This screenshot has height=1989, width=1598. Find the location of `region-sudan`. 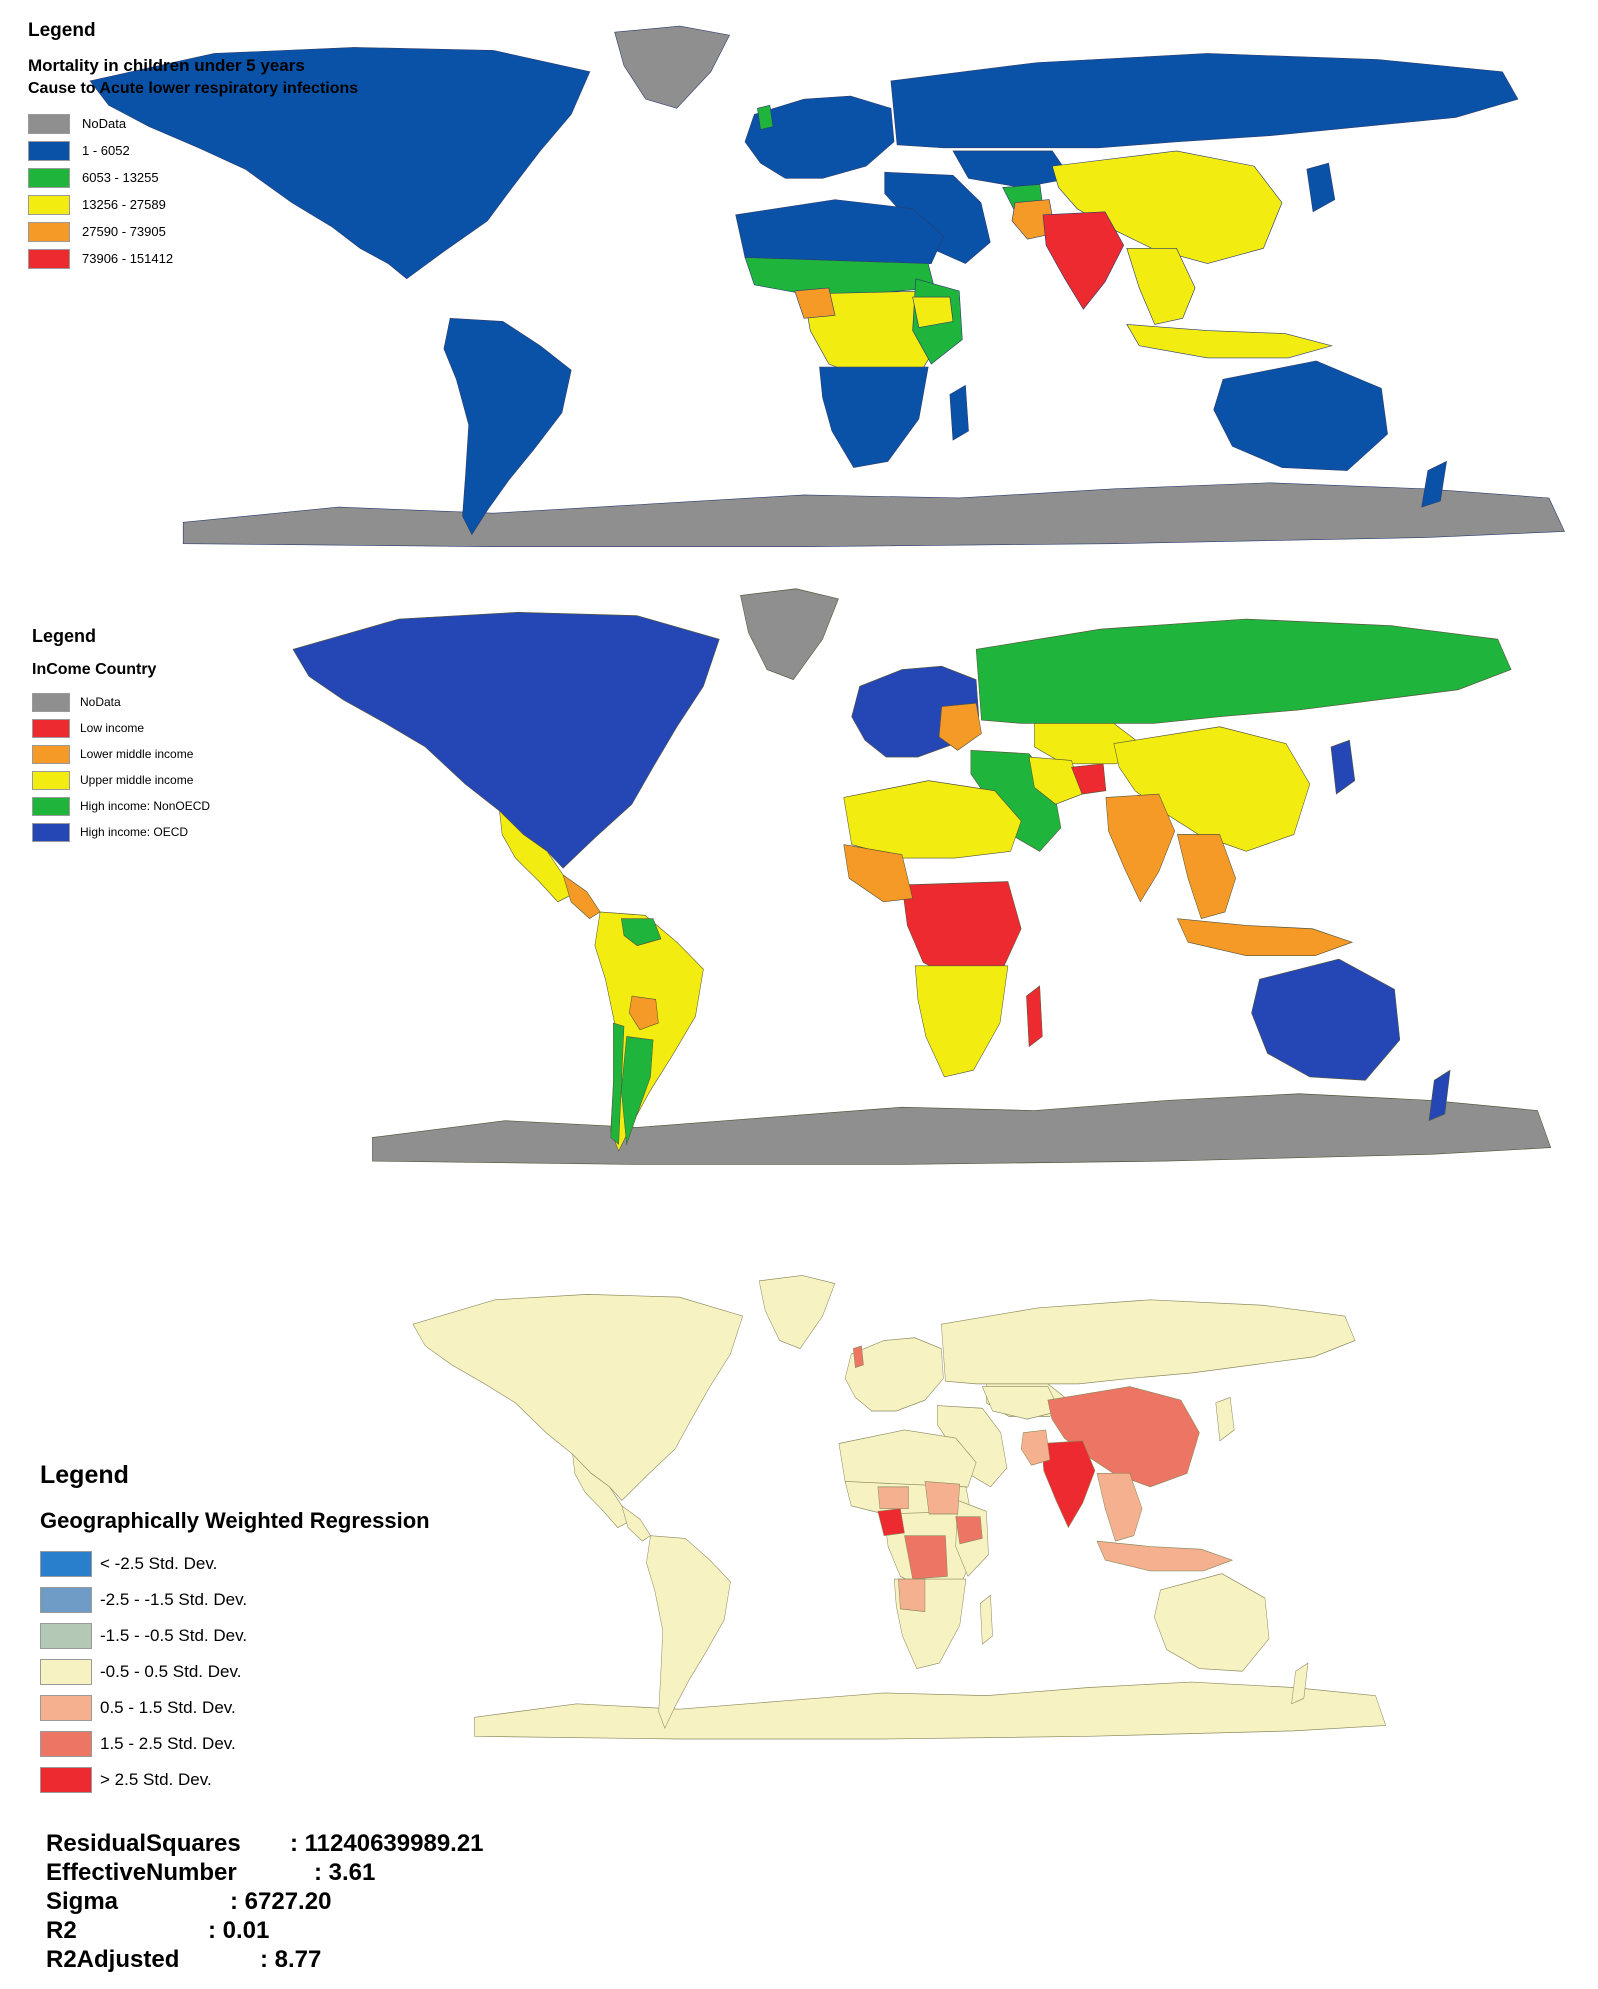

region-sudan is located at coordinates (942, 1498).